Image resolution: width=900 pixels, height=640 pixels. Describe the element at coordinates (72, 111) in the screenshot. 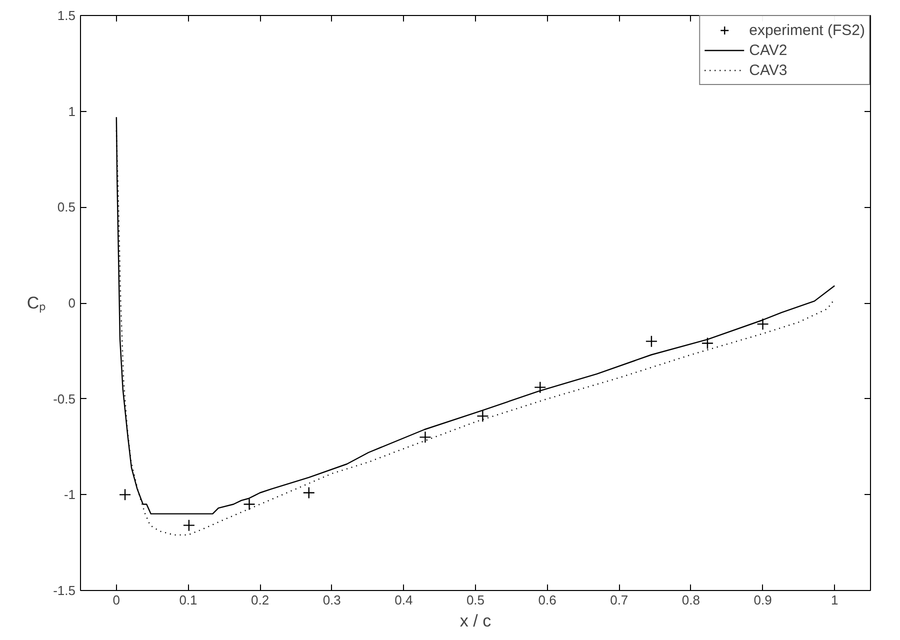

I see `y-tick-label: 1` at that location.